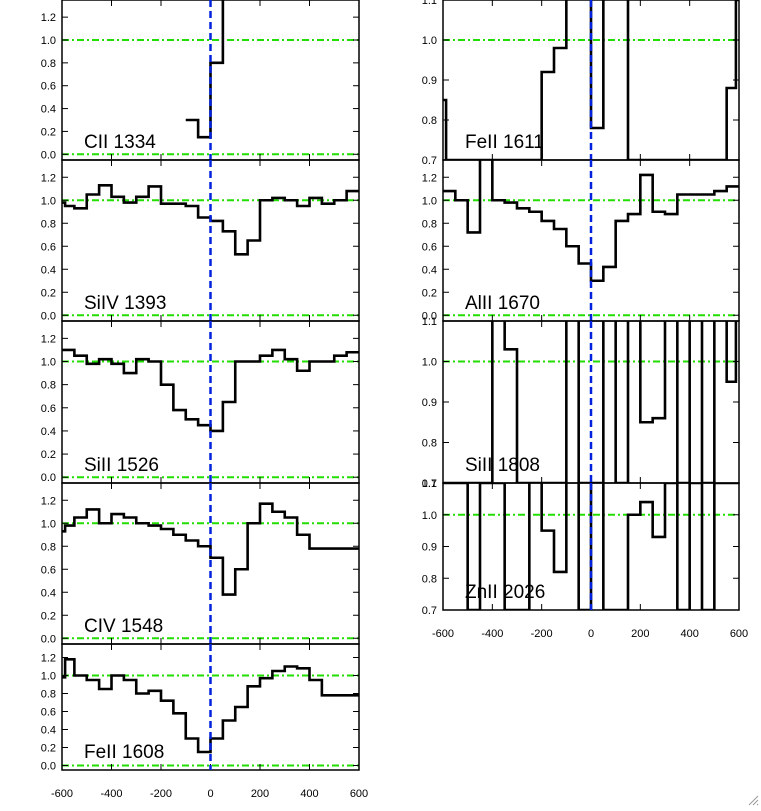  I want to click on panel-label: SiII 1526, so click(121, 465).